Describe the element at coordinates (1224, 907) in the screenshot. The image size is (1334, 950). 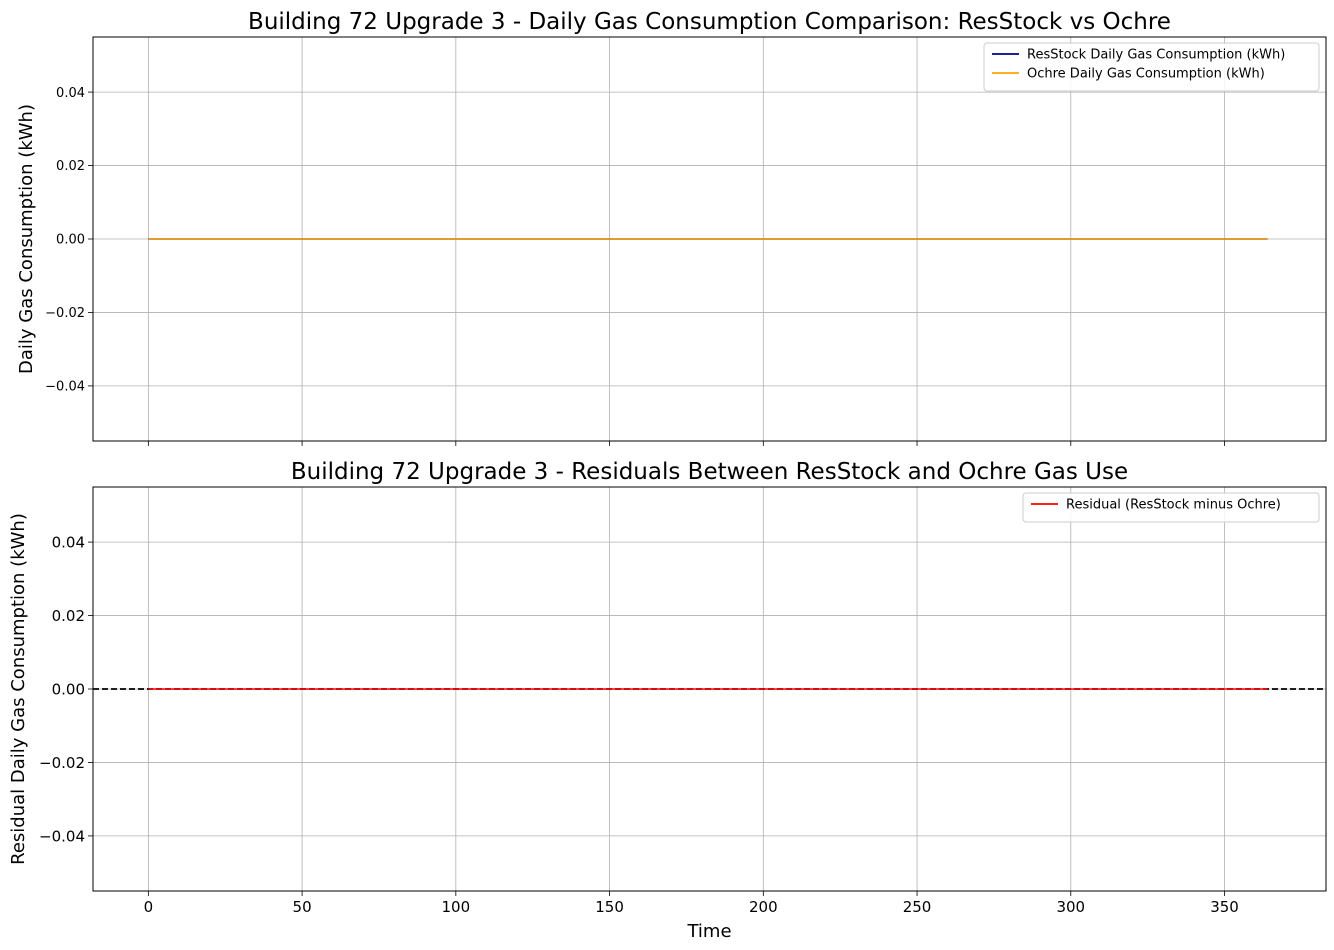
I see `x-tick-label: 350` at that location.